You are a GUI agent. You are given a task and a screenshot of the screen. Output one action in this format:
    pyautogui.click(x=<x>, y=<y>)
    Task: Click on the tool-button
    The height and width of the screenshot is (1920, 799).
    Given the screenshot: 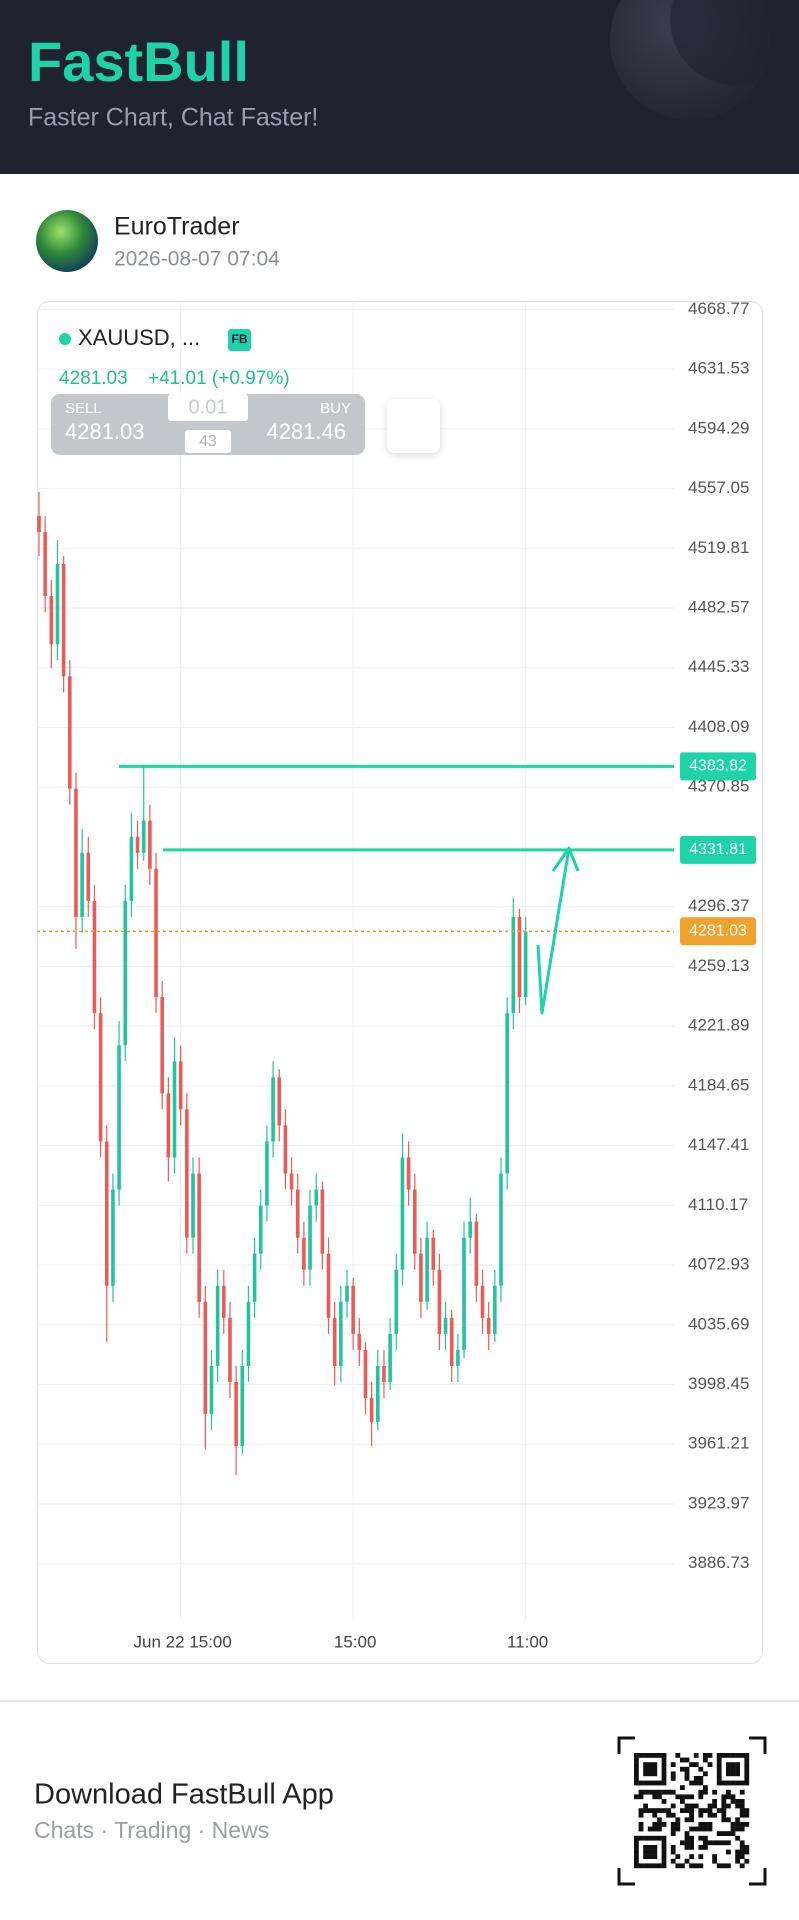 What is the action you would take?
    pyautogui.click(x=413, y=426)
    